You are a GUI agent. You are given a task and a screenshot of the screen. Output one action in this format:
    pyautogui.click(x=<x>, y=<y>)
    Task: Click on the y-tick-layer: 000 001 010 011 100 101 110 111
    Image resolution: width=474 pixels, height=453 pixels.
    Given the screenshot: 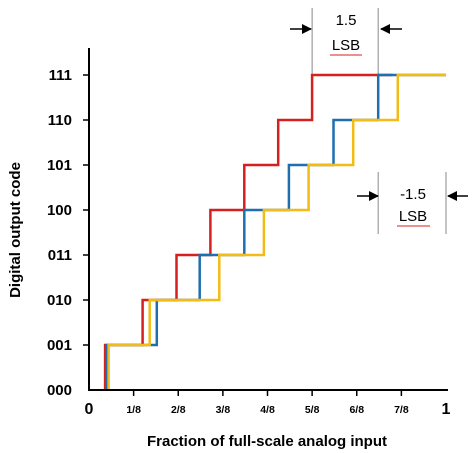 What is the action you would take?
    pyautogui.click(x=68, y=233)
    